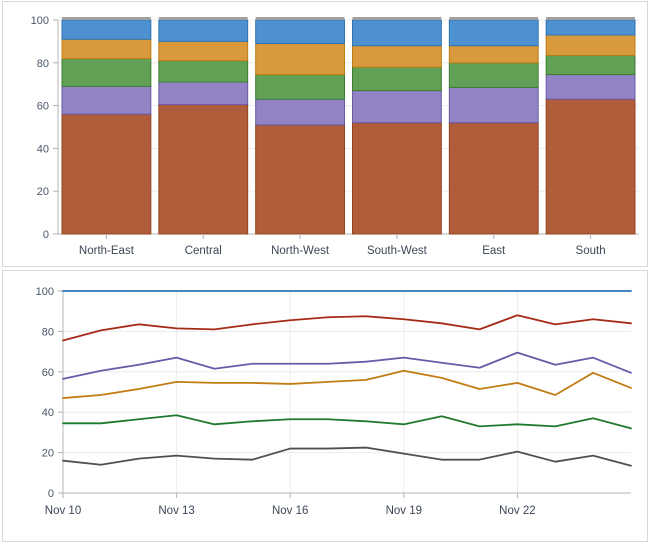  I want to click on line-x-tick-label: Nov 16, so click(290, 511).